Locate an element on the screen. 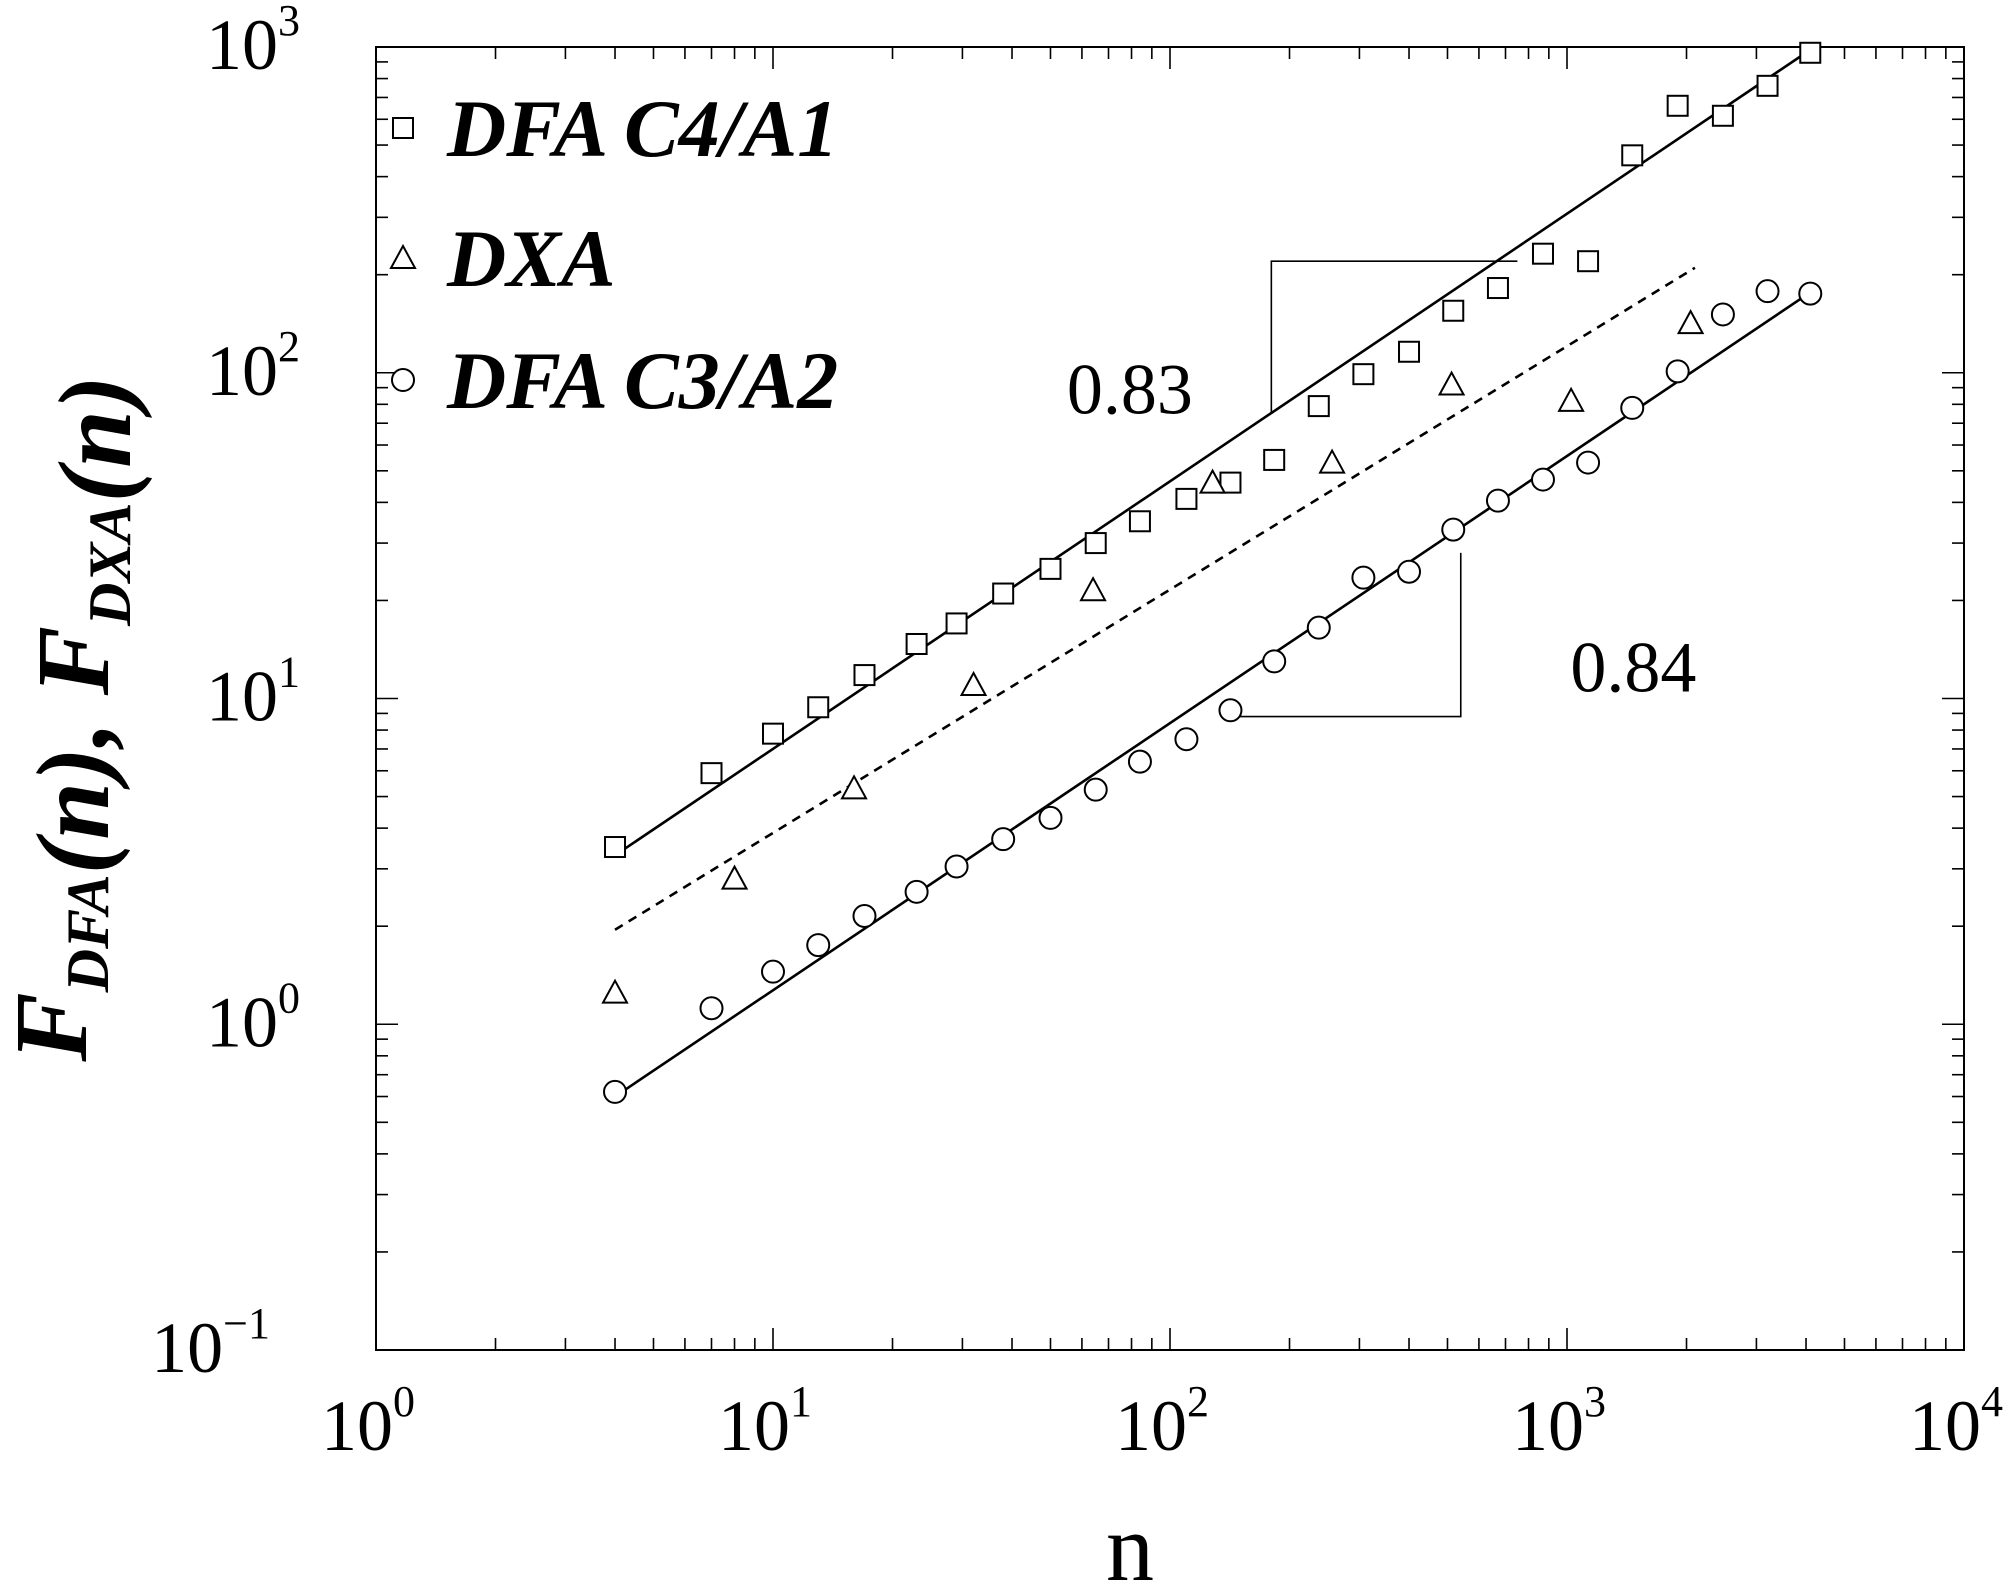 The height and width of the screenshot is (1592, 2016). slope-label-upper: 0.83 is located at coordinates (1130, 389).